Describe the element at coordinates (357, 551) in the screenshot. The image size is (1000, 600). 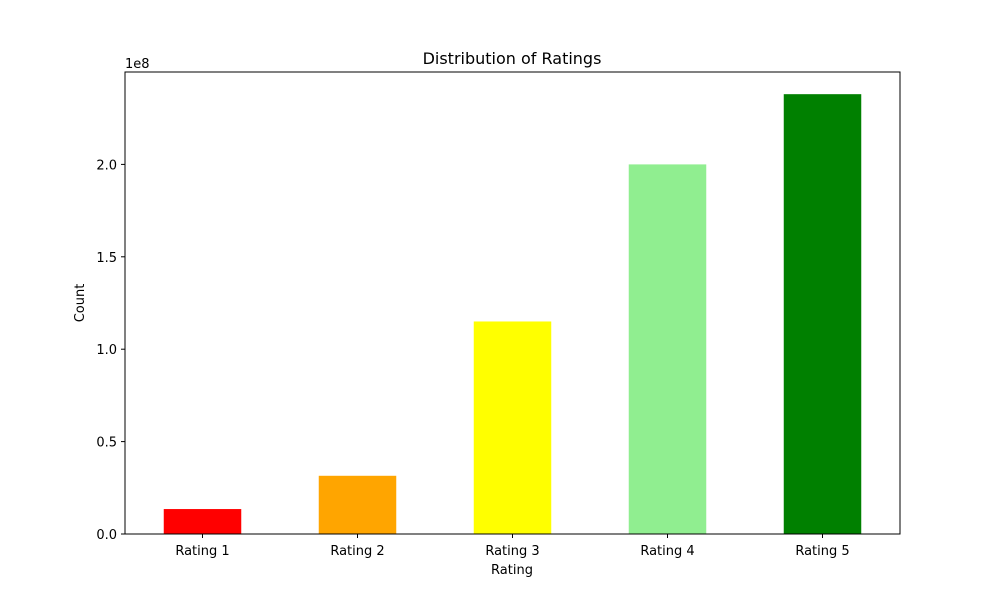
I see `x-tick-label: Rating 2` at that location.